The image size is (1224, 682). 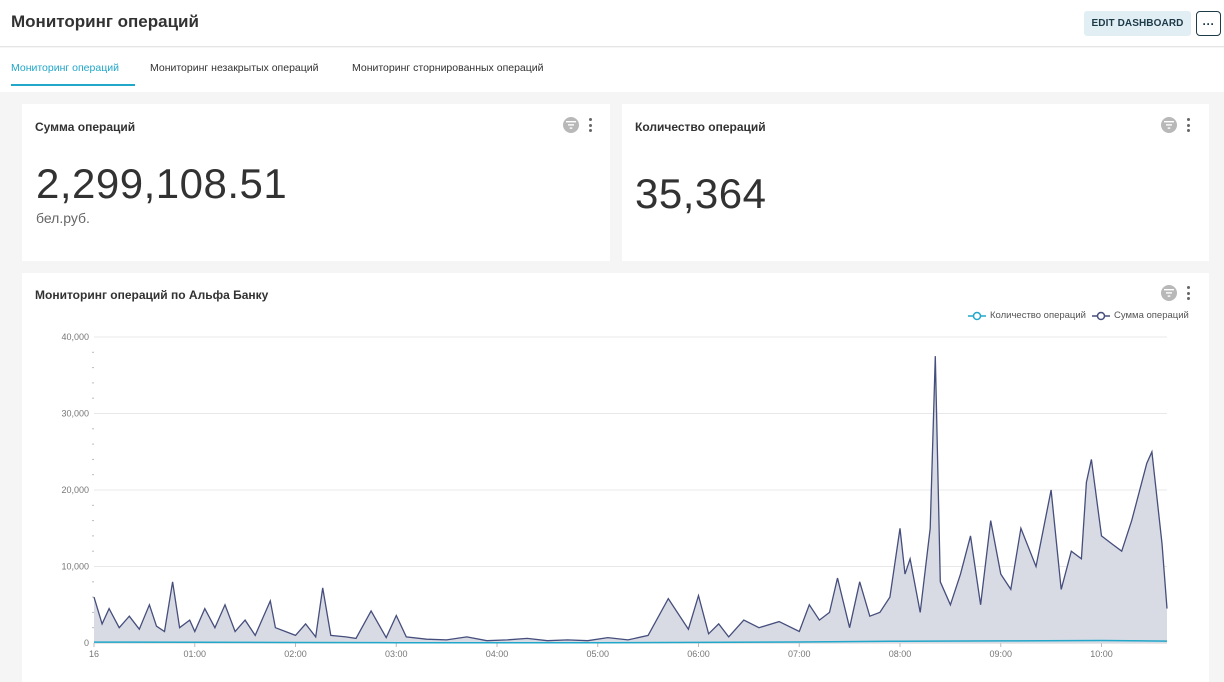 What do you see at coordinates (1038, 315) in the screenshot?
I see `legend-count-label: Количество операций` at bounding box center [1038, 315].